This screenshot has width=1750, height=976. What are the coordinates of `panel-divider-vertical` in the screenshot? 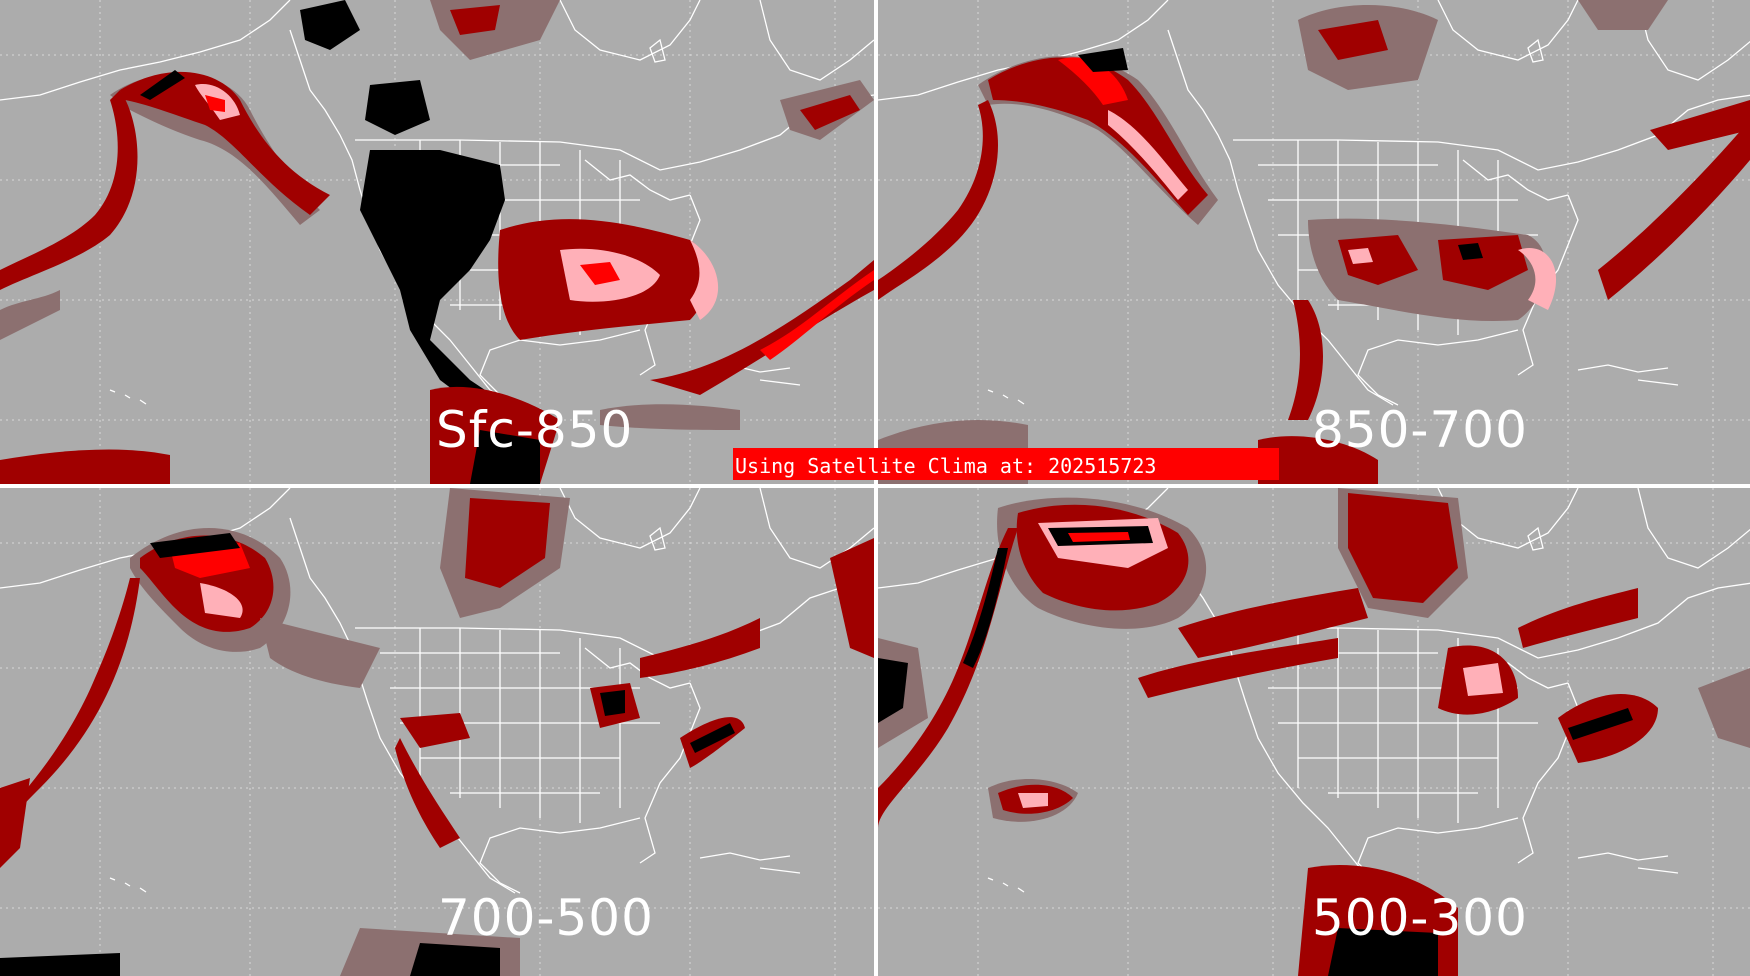 It's located at (876, 488).